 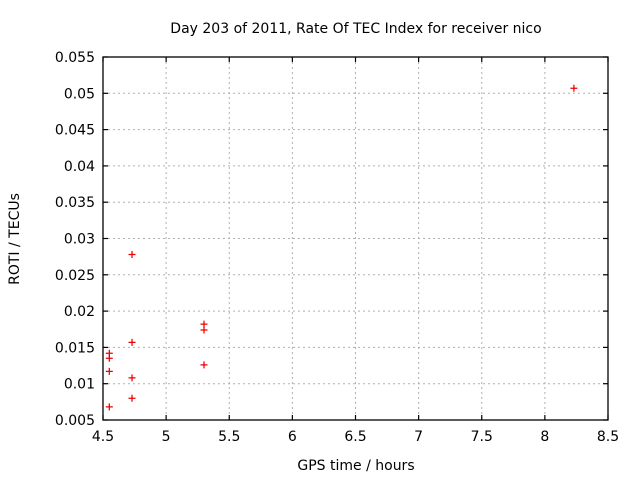 I want to click on x-tick-label: 6, so click(x=292, y=437).